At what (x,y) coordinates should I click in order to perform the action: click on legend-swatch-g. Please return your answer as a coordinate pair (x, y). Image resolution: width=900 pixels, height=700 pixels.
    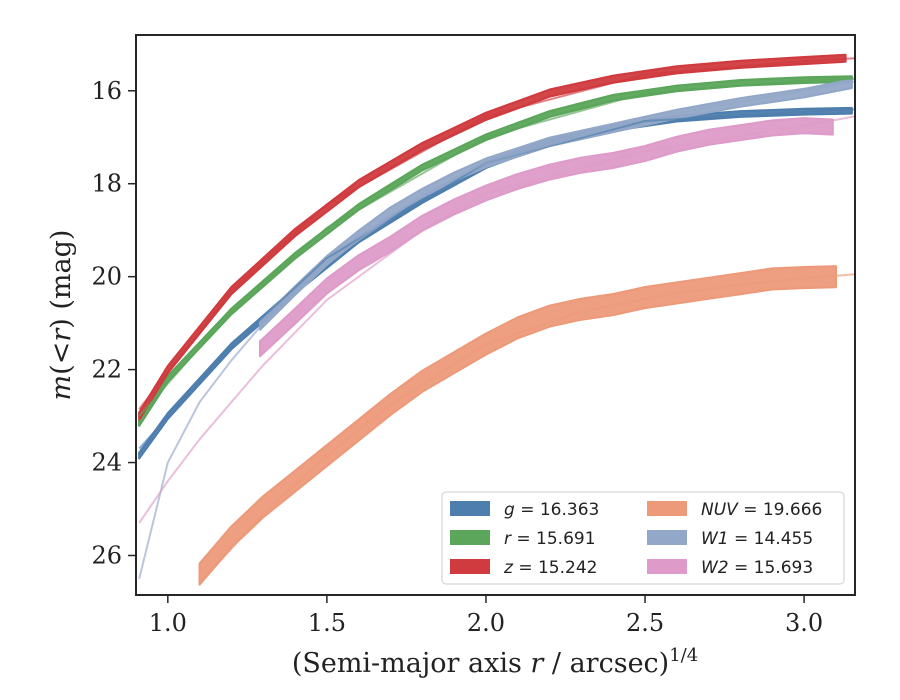
    Looking at the image, I should click on (470, 508).